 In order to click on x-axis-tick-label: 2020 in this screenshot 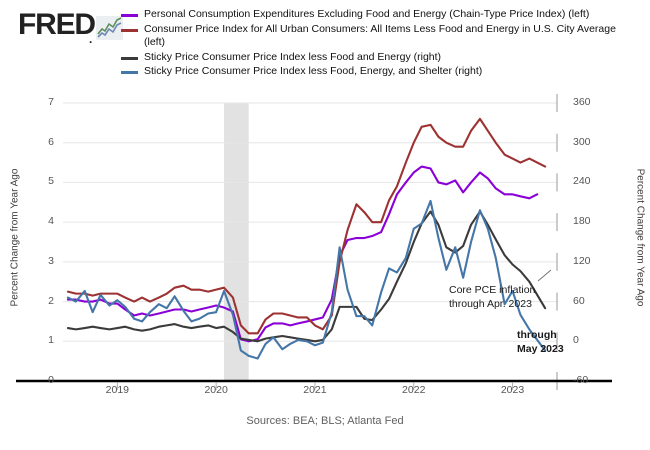, I will do `click(216, 390)`.